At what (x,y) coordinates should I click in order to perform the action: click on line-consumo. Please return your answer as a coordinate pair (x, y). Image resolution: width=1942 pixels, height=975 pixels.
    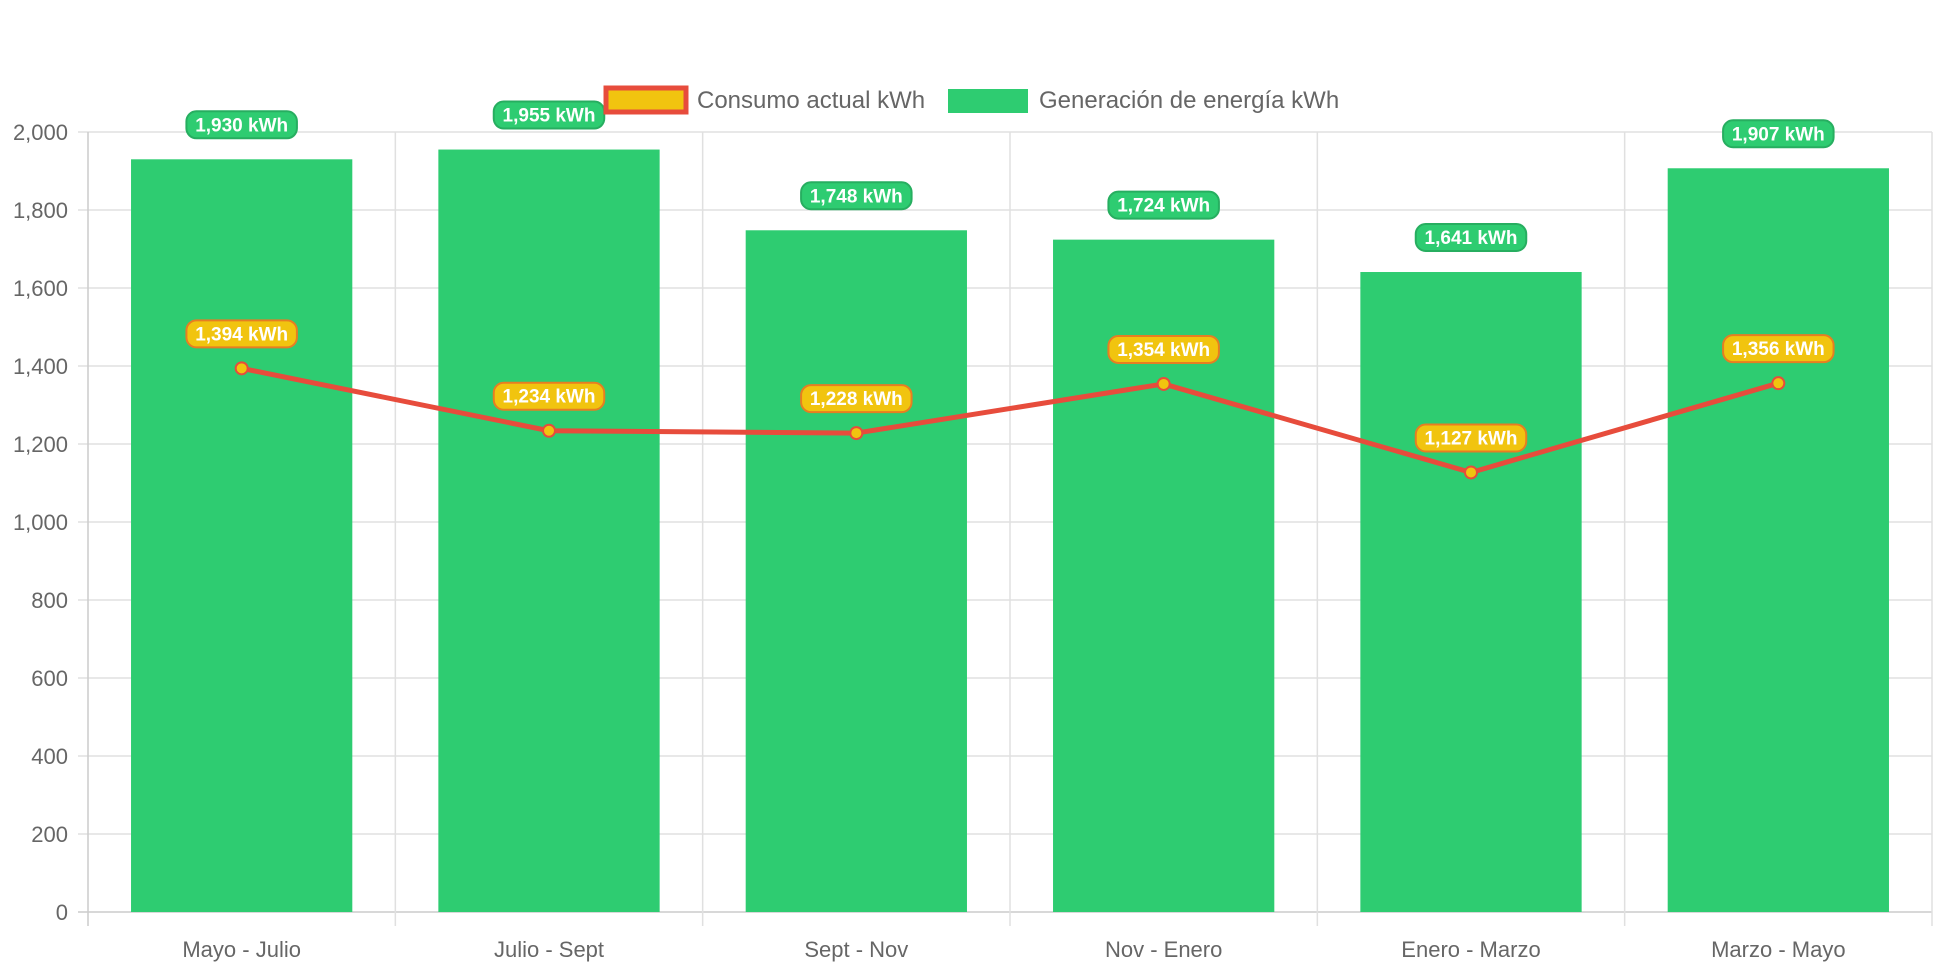
    Looking at the image, I should click on (1010, 420).